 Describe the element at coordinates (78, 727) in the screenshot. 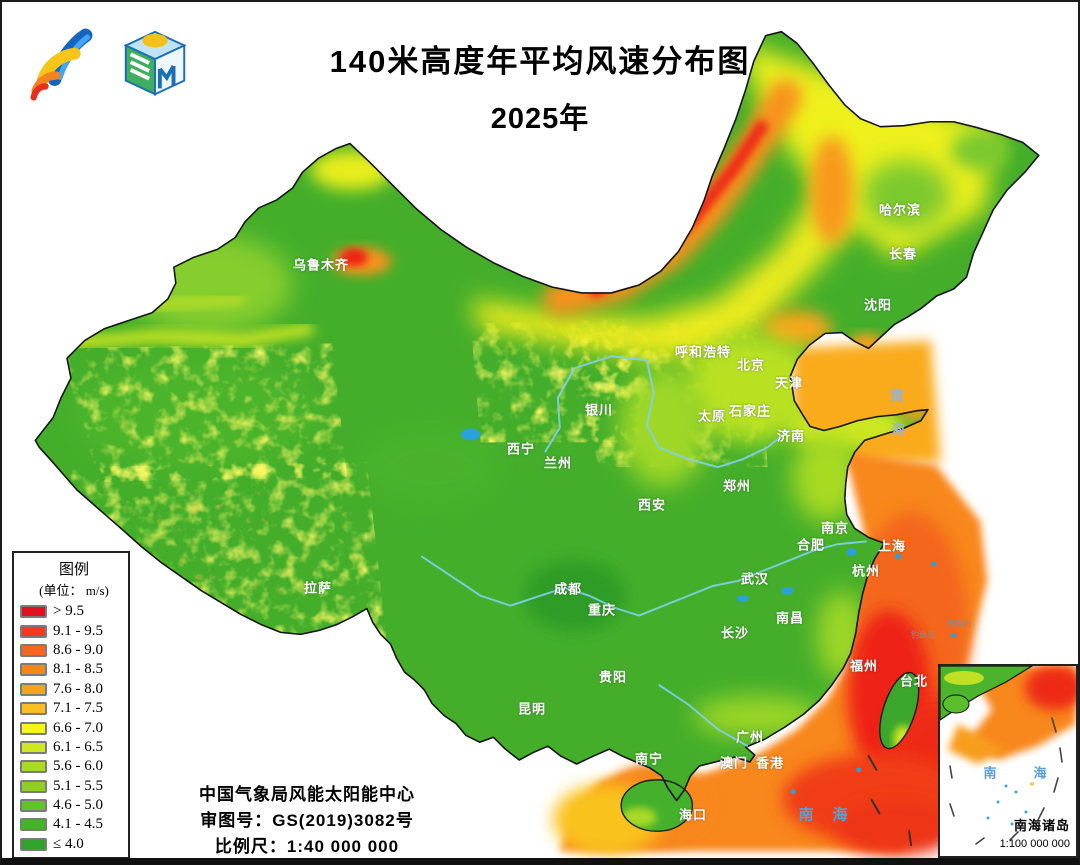

I see `legend-label: 6.6 - 7.0` at that location.